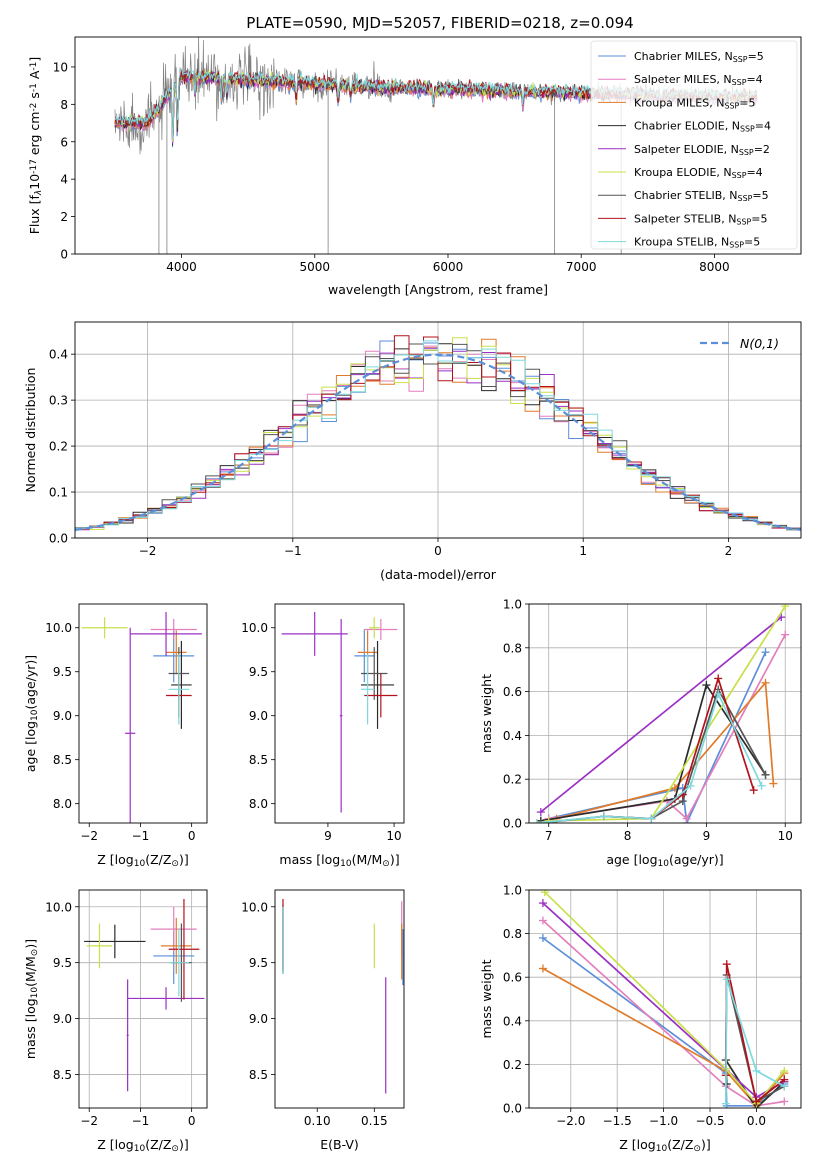 The width and height of the screenshot is (819, 1170). Describe the element at coordinates (729, 551) in the screenshot. I see `x-tick-label: 2` at that location.